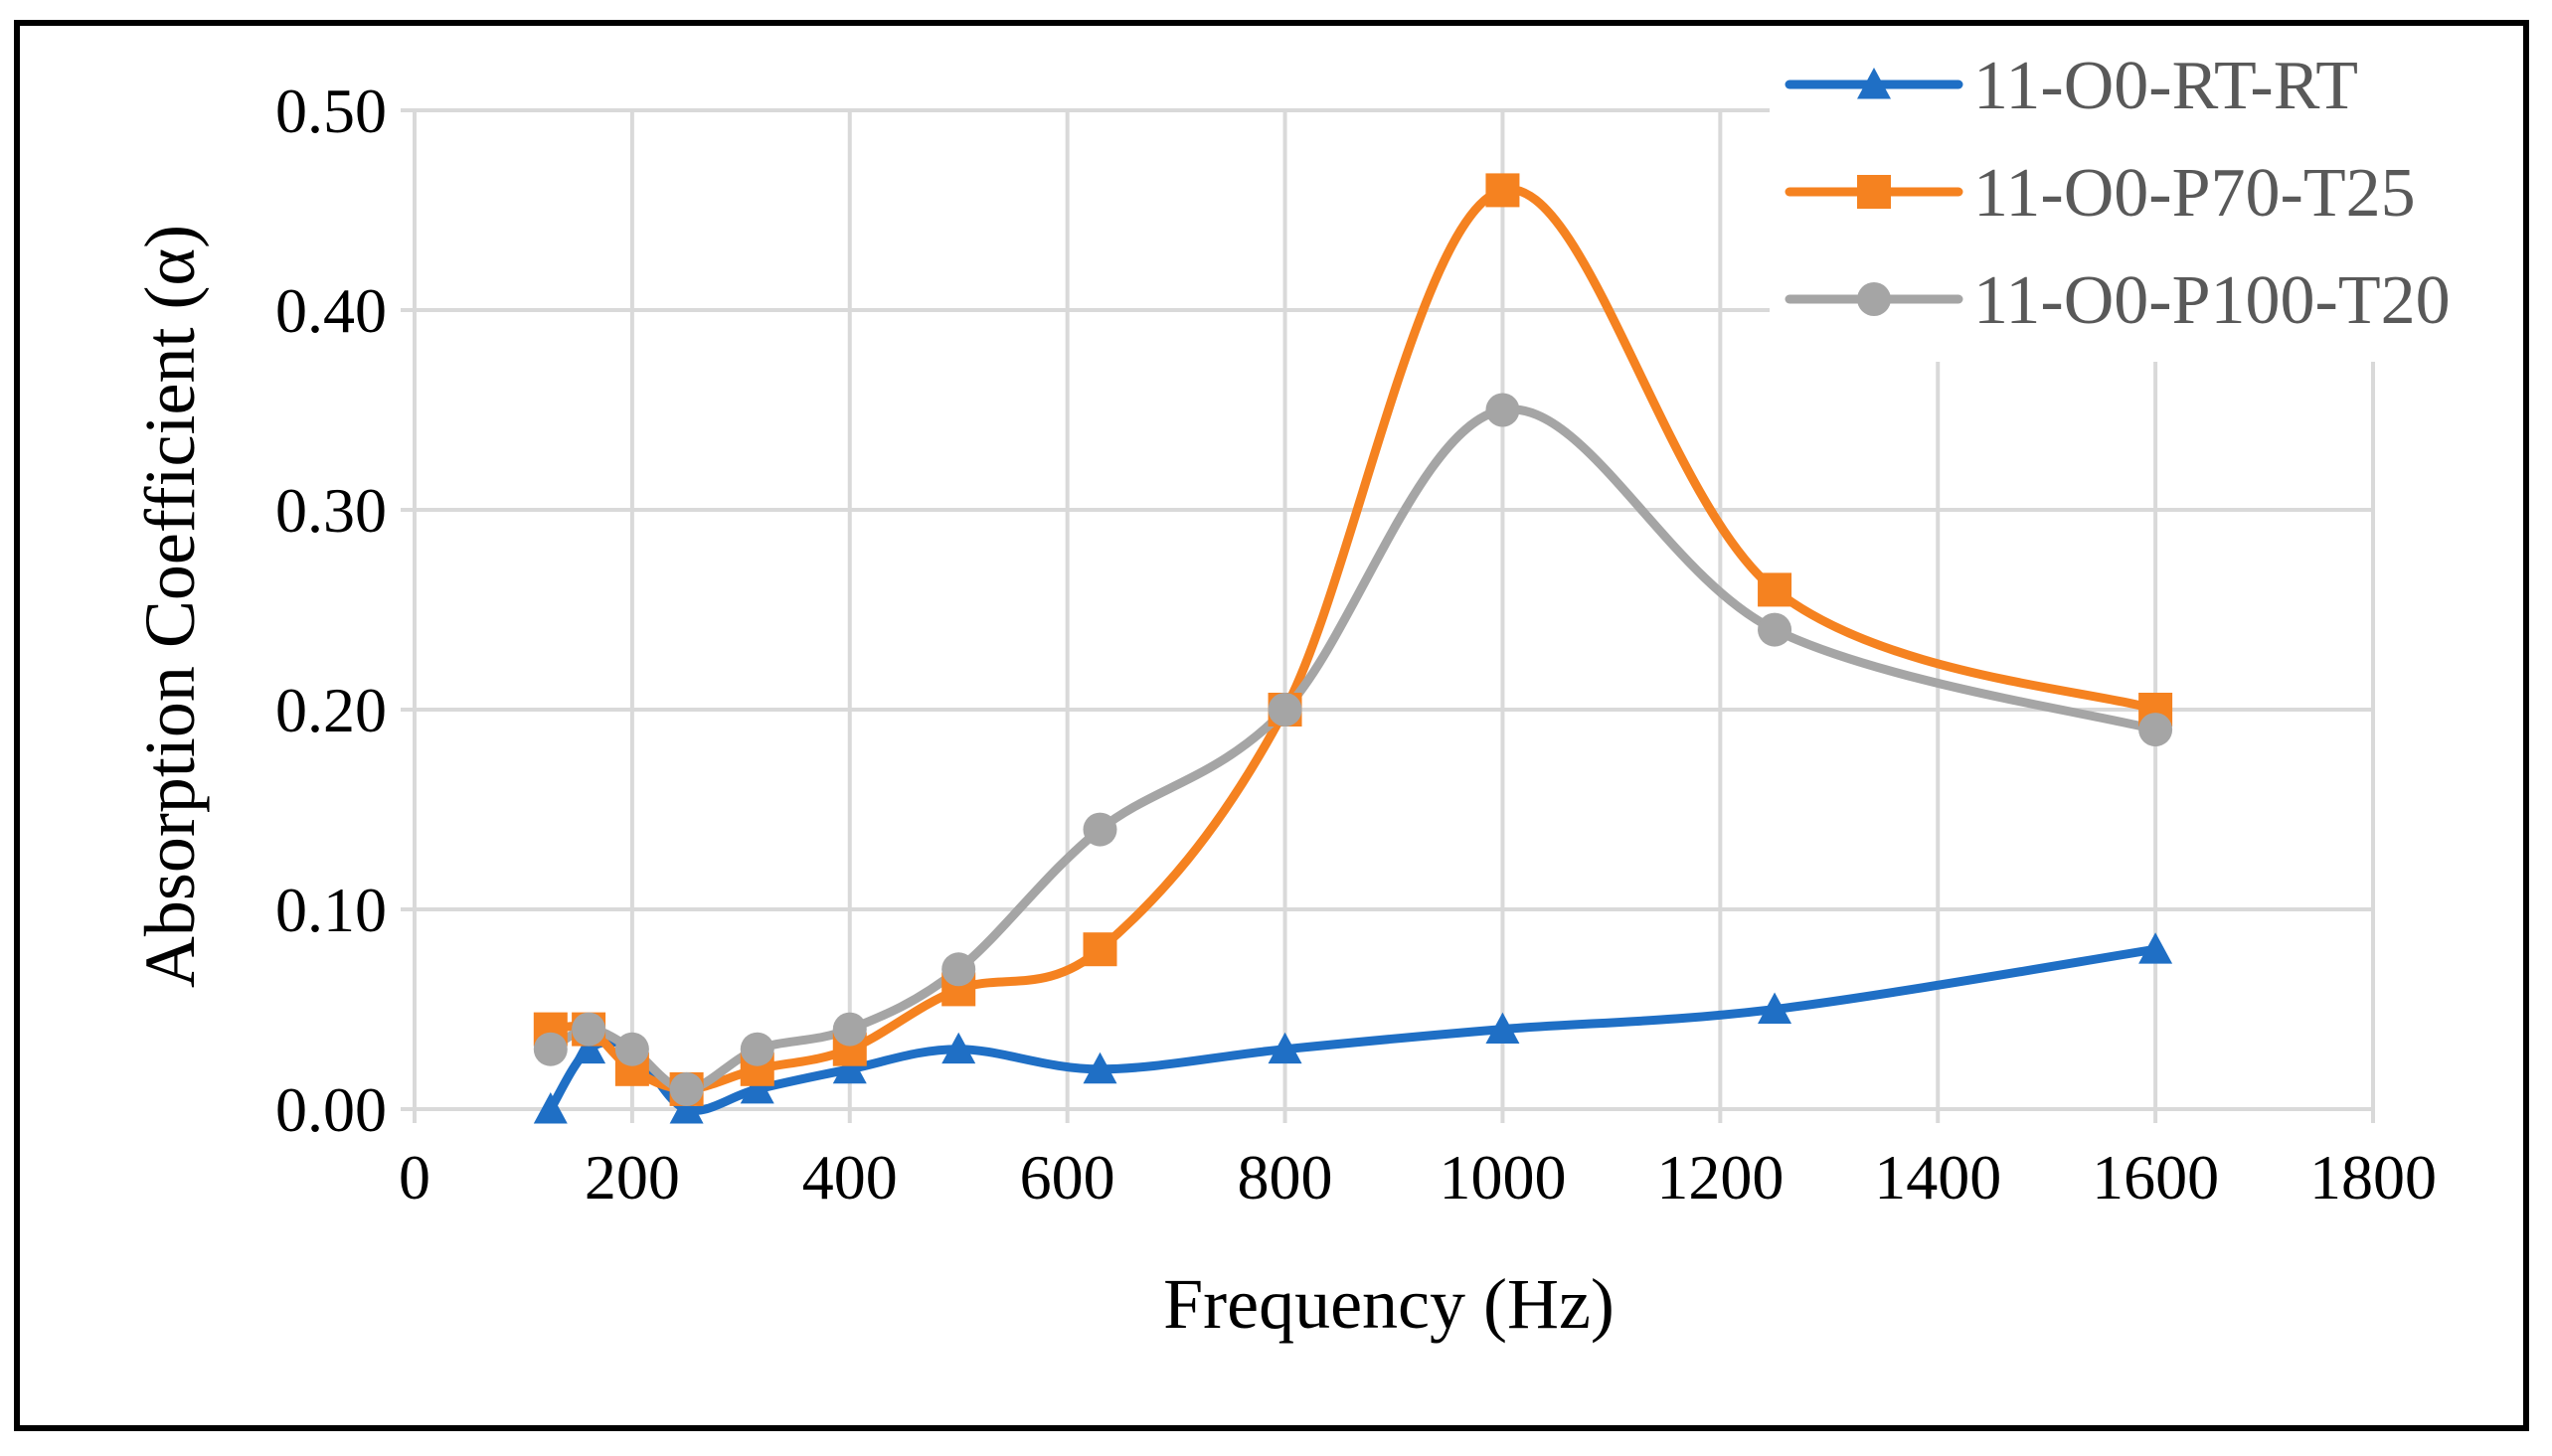 This screenshot has height=1456, width=2552. I want to click on y-tick-label: 0.10, so click(331, 910).